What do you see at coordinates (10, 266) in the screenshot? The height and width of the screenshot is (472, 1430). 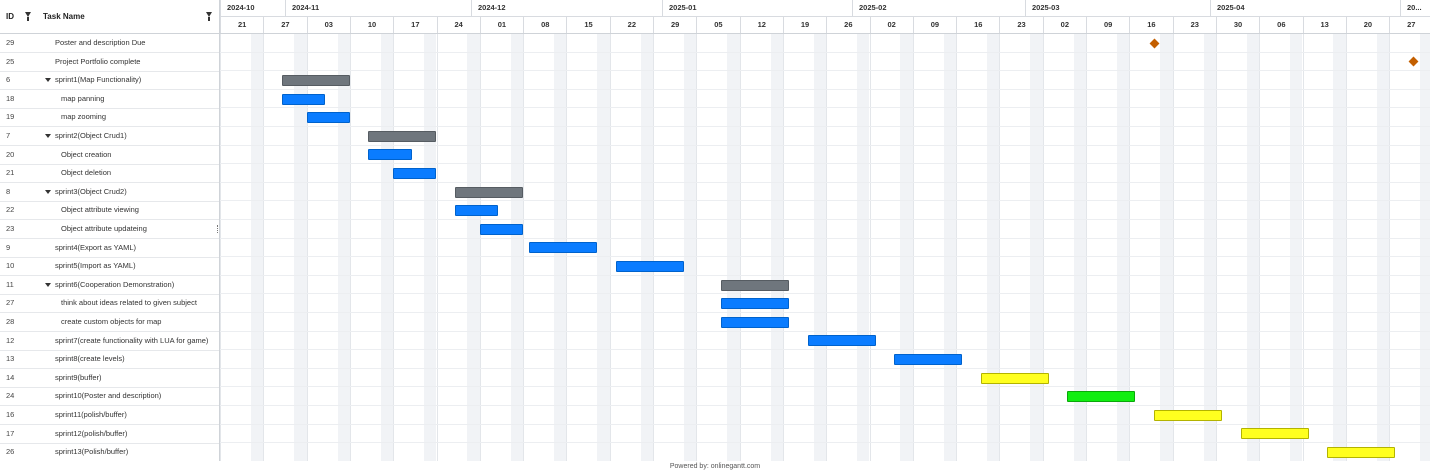 I see `task-id: 10` at bounding box center [10, 266].